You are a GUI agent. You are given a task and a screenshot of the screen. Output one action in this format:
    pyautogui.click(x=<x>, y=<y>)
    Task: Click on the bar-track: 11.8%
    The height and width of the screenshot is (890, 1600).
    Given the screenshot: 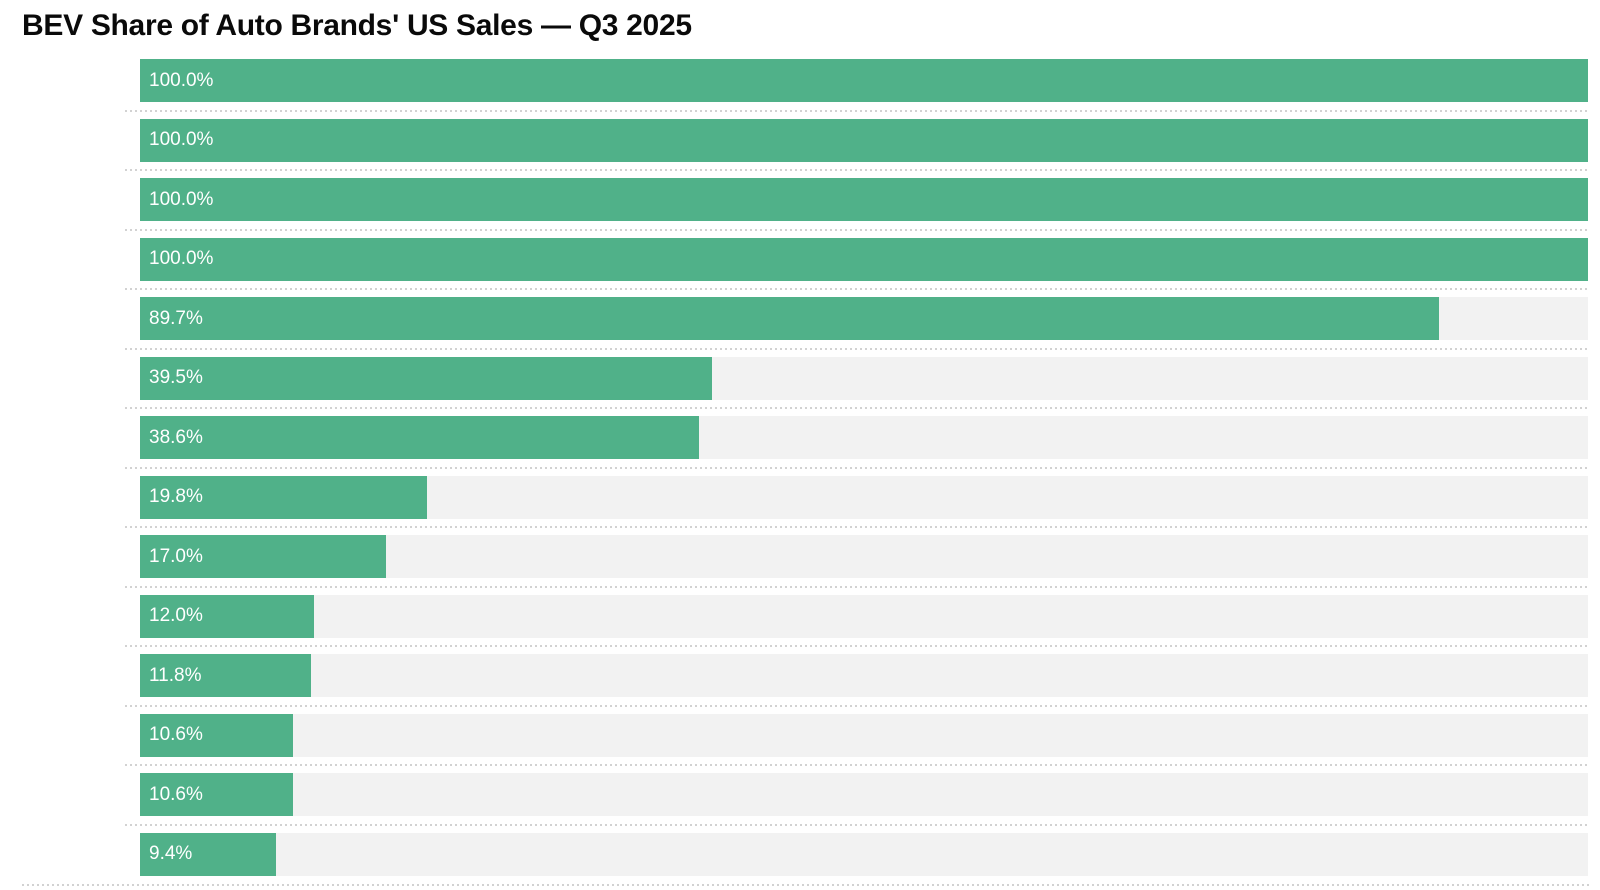 What is the action you would take?
    pyautogui.click(x=864, y=675)
    